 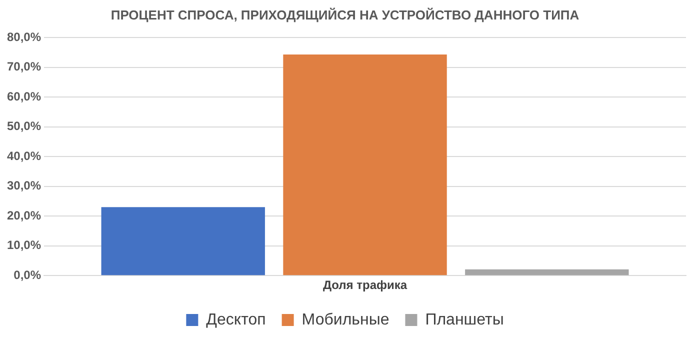 What do you see at coordinates (28, 275) in the screenshot?
I see `y-tick-label: 0,0%` at bounding box center [28, 275].